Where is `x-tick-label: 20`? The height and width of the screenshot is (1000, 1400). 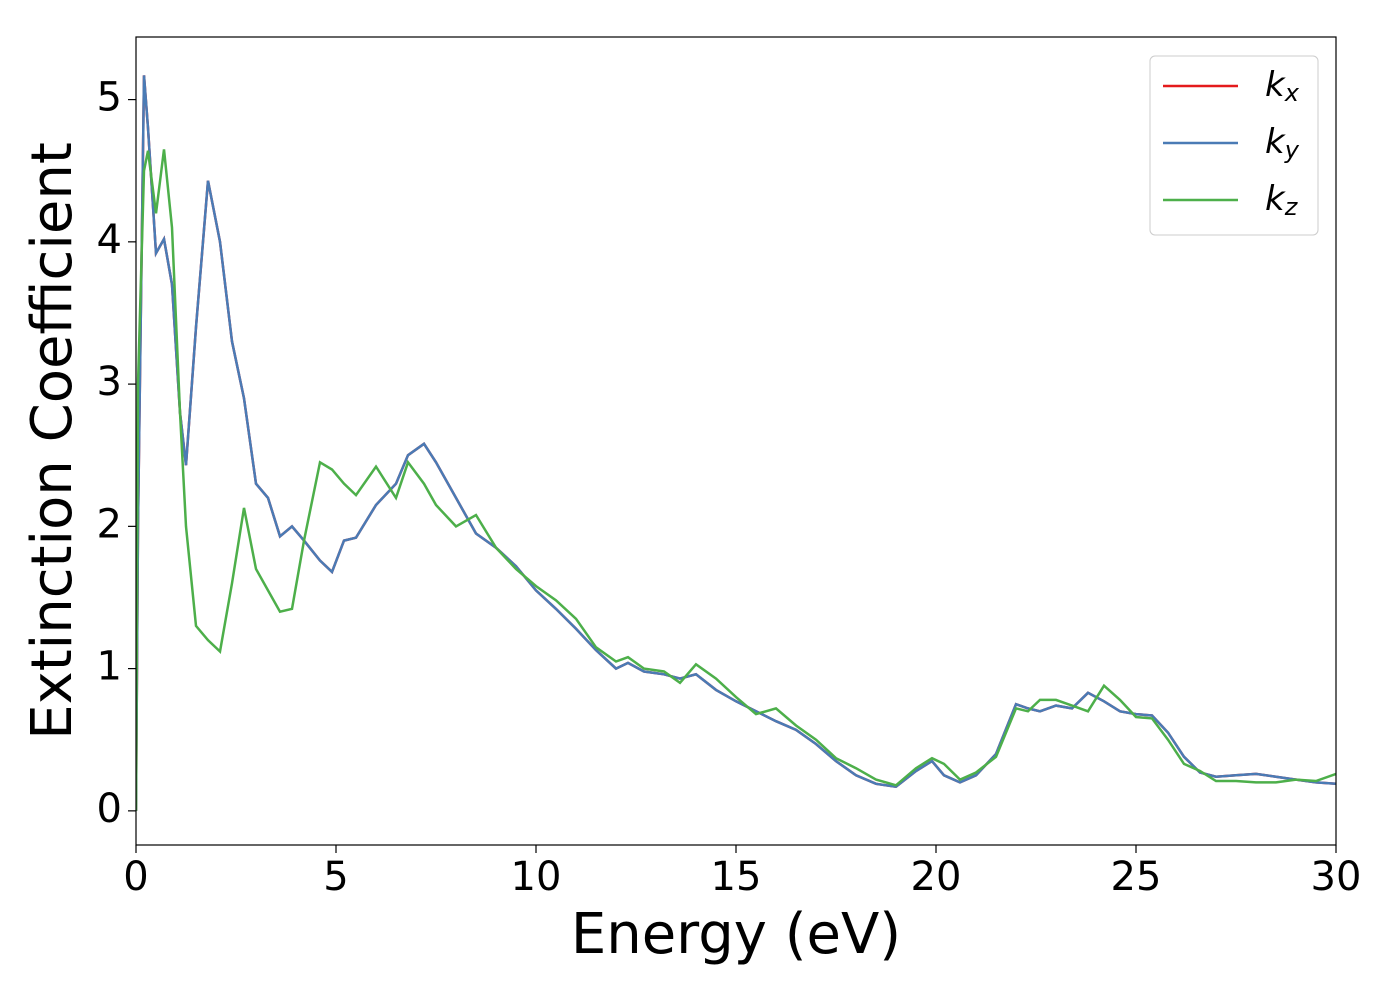
x-tick-label: 20 is located at coordinates (936, 877).